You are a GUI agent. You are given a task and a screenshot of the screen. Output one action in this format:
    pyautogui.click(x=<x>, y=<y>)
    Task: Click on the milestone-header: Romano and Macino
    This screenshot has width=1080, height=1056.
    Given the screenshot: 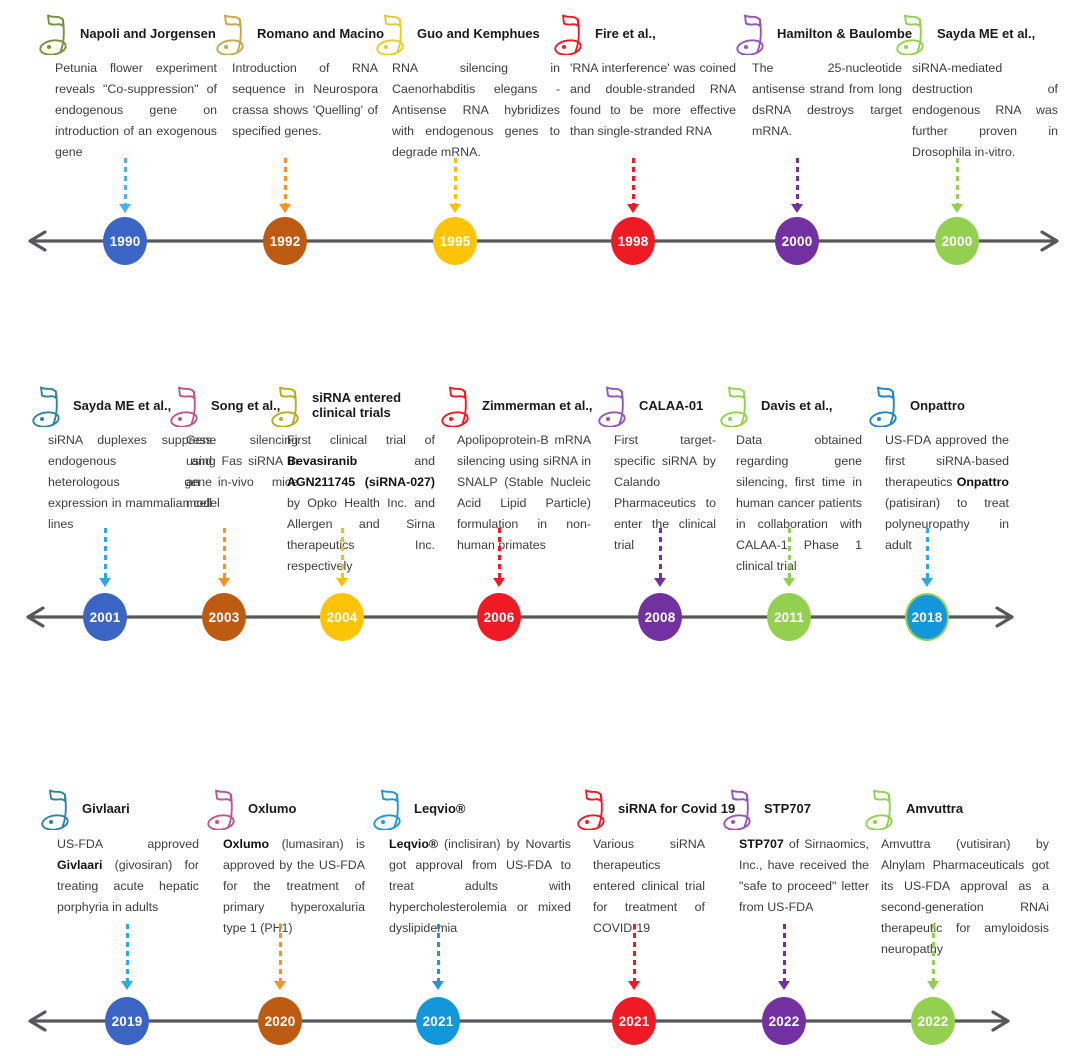 What is the action you would take?
    pyautogui.click(x=300, y=33)
    